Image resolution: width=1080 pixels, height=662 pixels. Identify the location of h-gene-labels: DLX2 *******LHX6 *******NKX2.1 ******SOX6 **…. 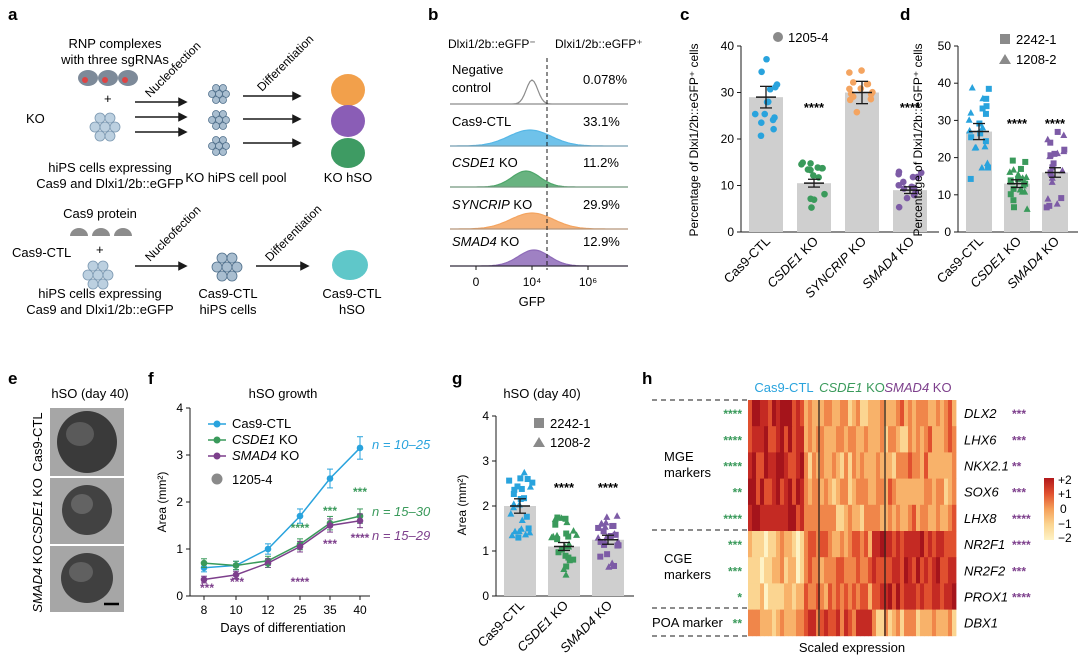
(877, 518).